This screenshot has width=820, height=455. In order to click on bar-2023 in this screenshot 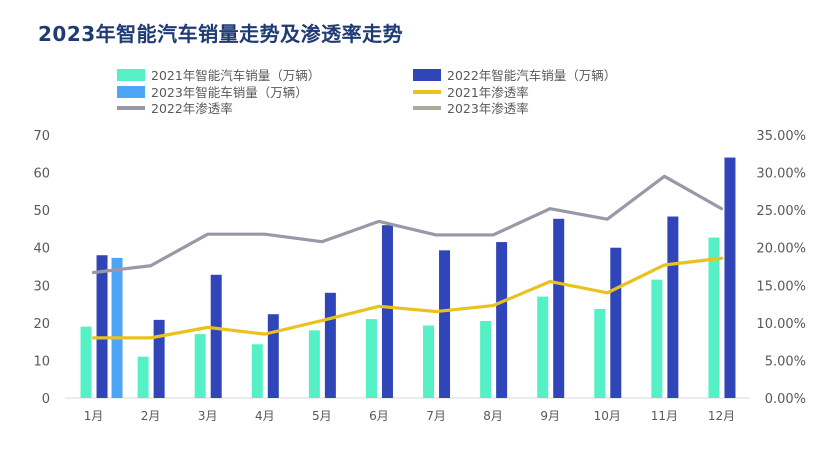, I will do `click(117, 327)`.